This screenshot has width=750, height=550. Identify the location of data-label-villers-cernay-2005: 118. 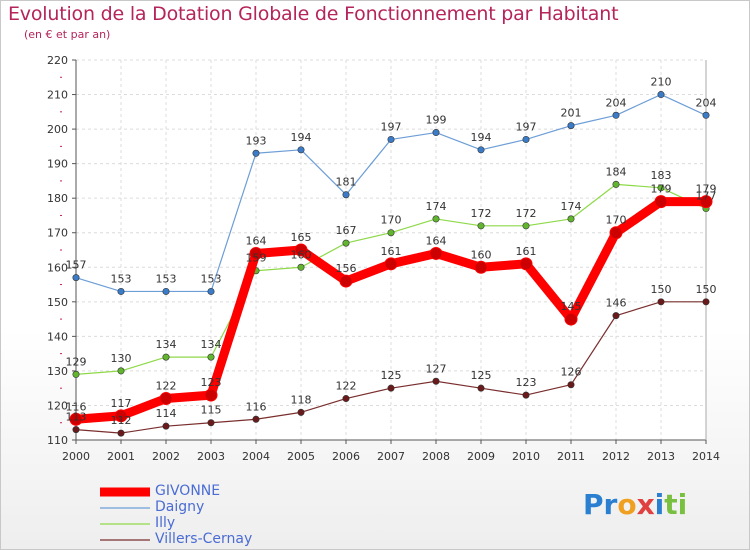
(301, 399).